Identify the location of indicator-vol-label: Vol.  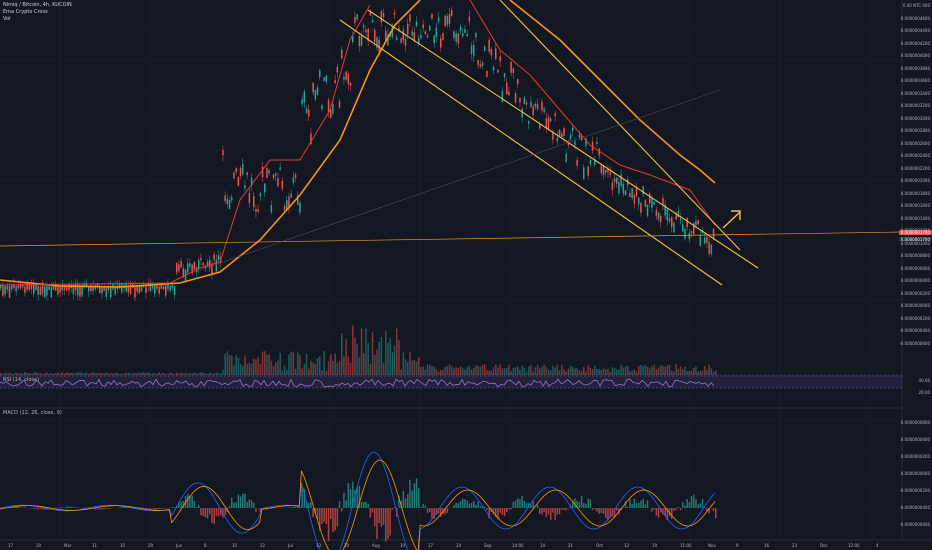
(7, 19).